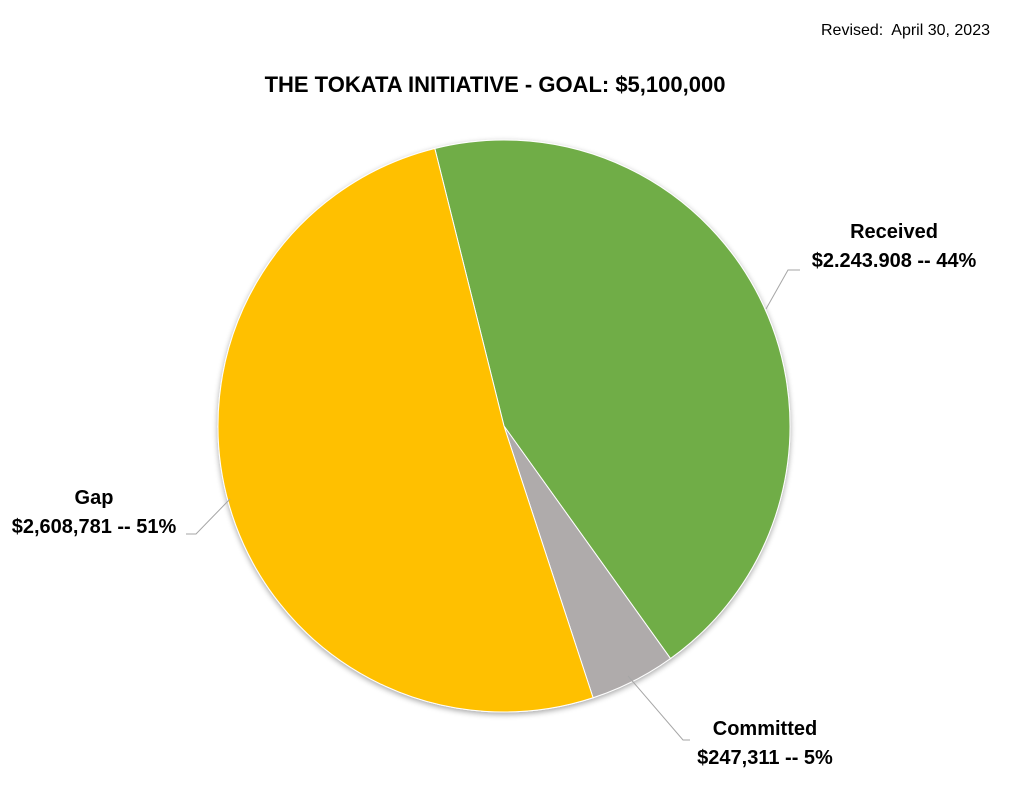  Describe the element at coordinates (894, 232) in the screenshot. I see `data-label-name-received: Received` at that location.